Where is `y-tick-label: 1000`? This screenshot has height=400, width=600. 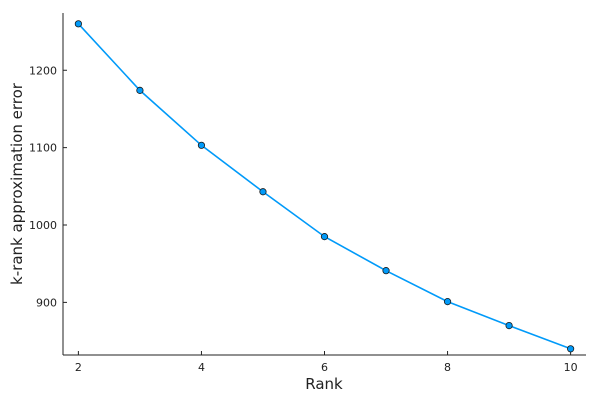
y-tick-label: 1000 is located at coordinates (43, 225).